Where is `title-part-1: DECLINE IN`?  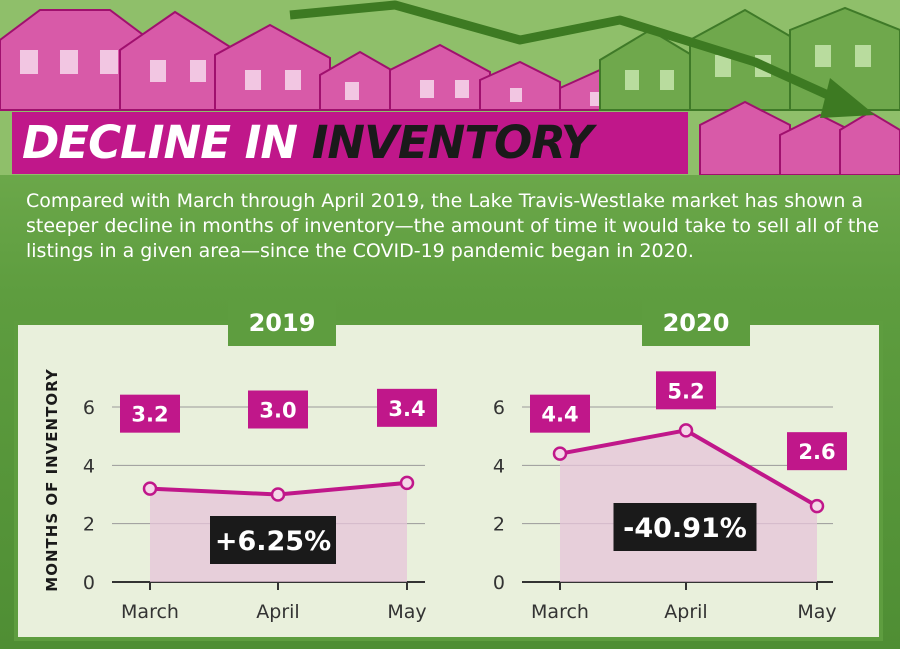
title-part-1: DECLINE IN is located at coordinates (160, 142).